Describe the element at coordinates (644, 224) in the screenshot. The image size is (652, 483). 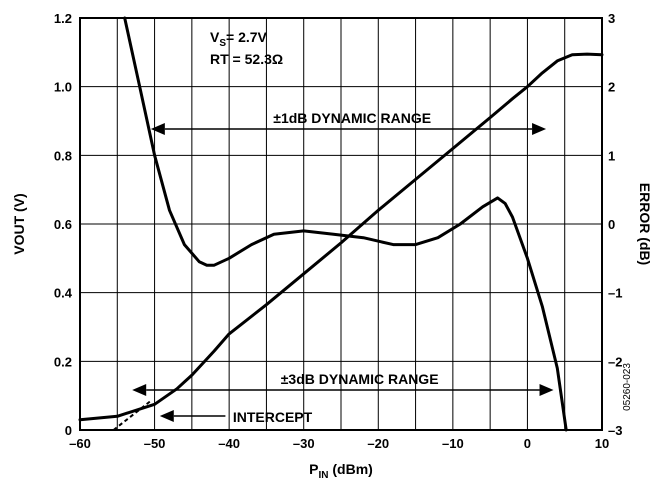
I see `y-axis-right-label: ERROR (dB)` at that location.